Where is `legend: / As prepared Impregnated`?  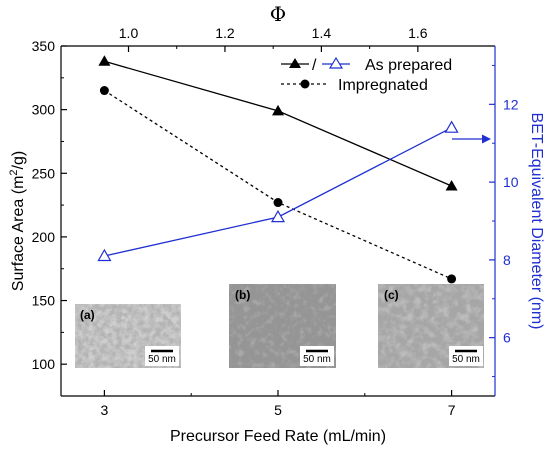
legend: / As prepared Impregnated is located at coordinates (366, 75).